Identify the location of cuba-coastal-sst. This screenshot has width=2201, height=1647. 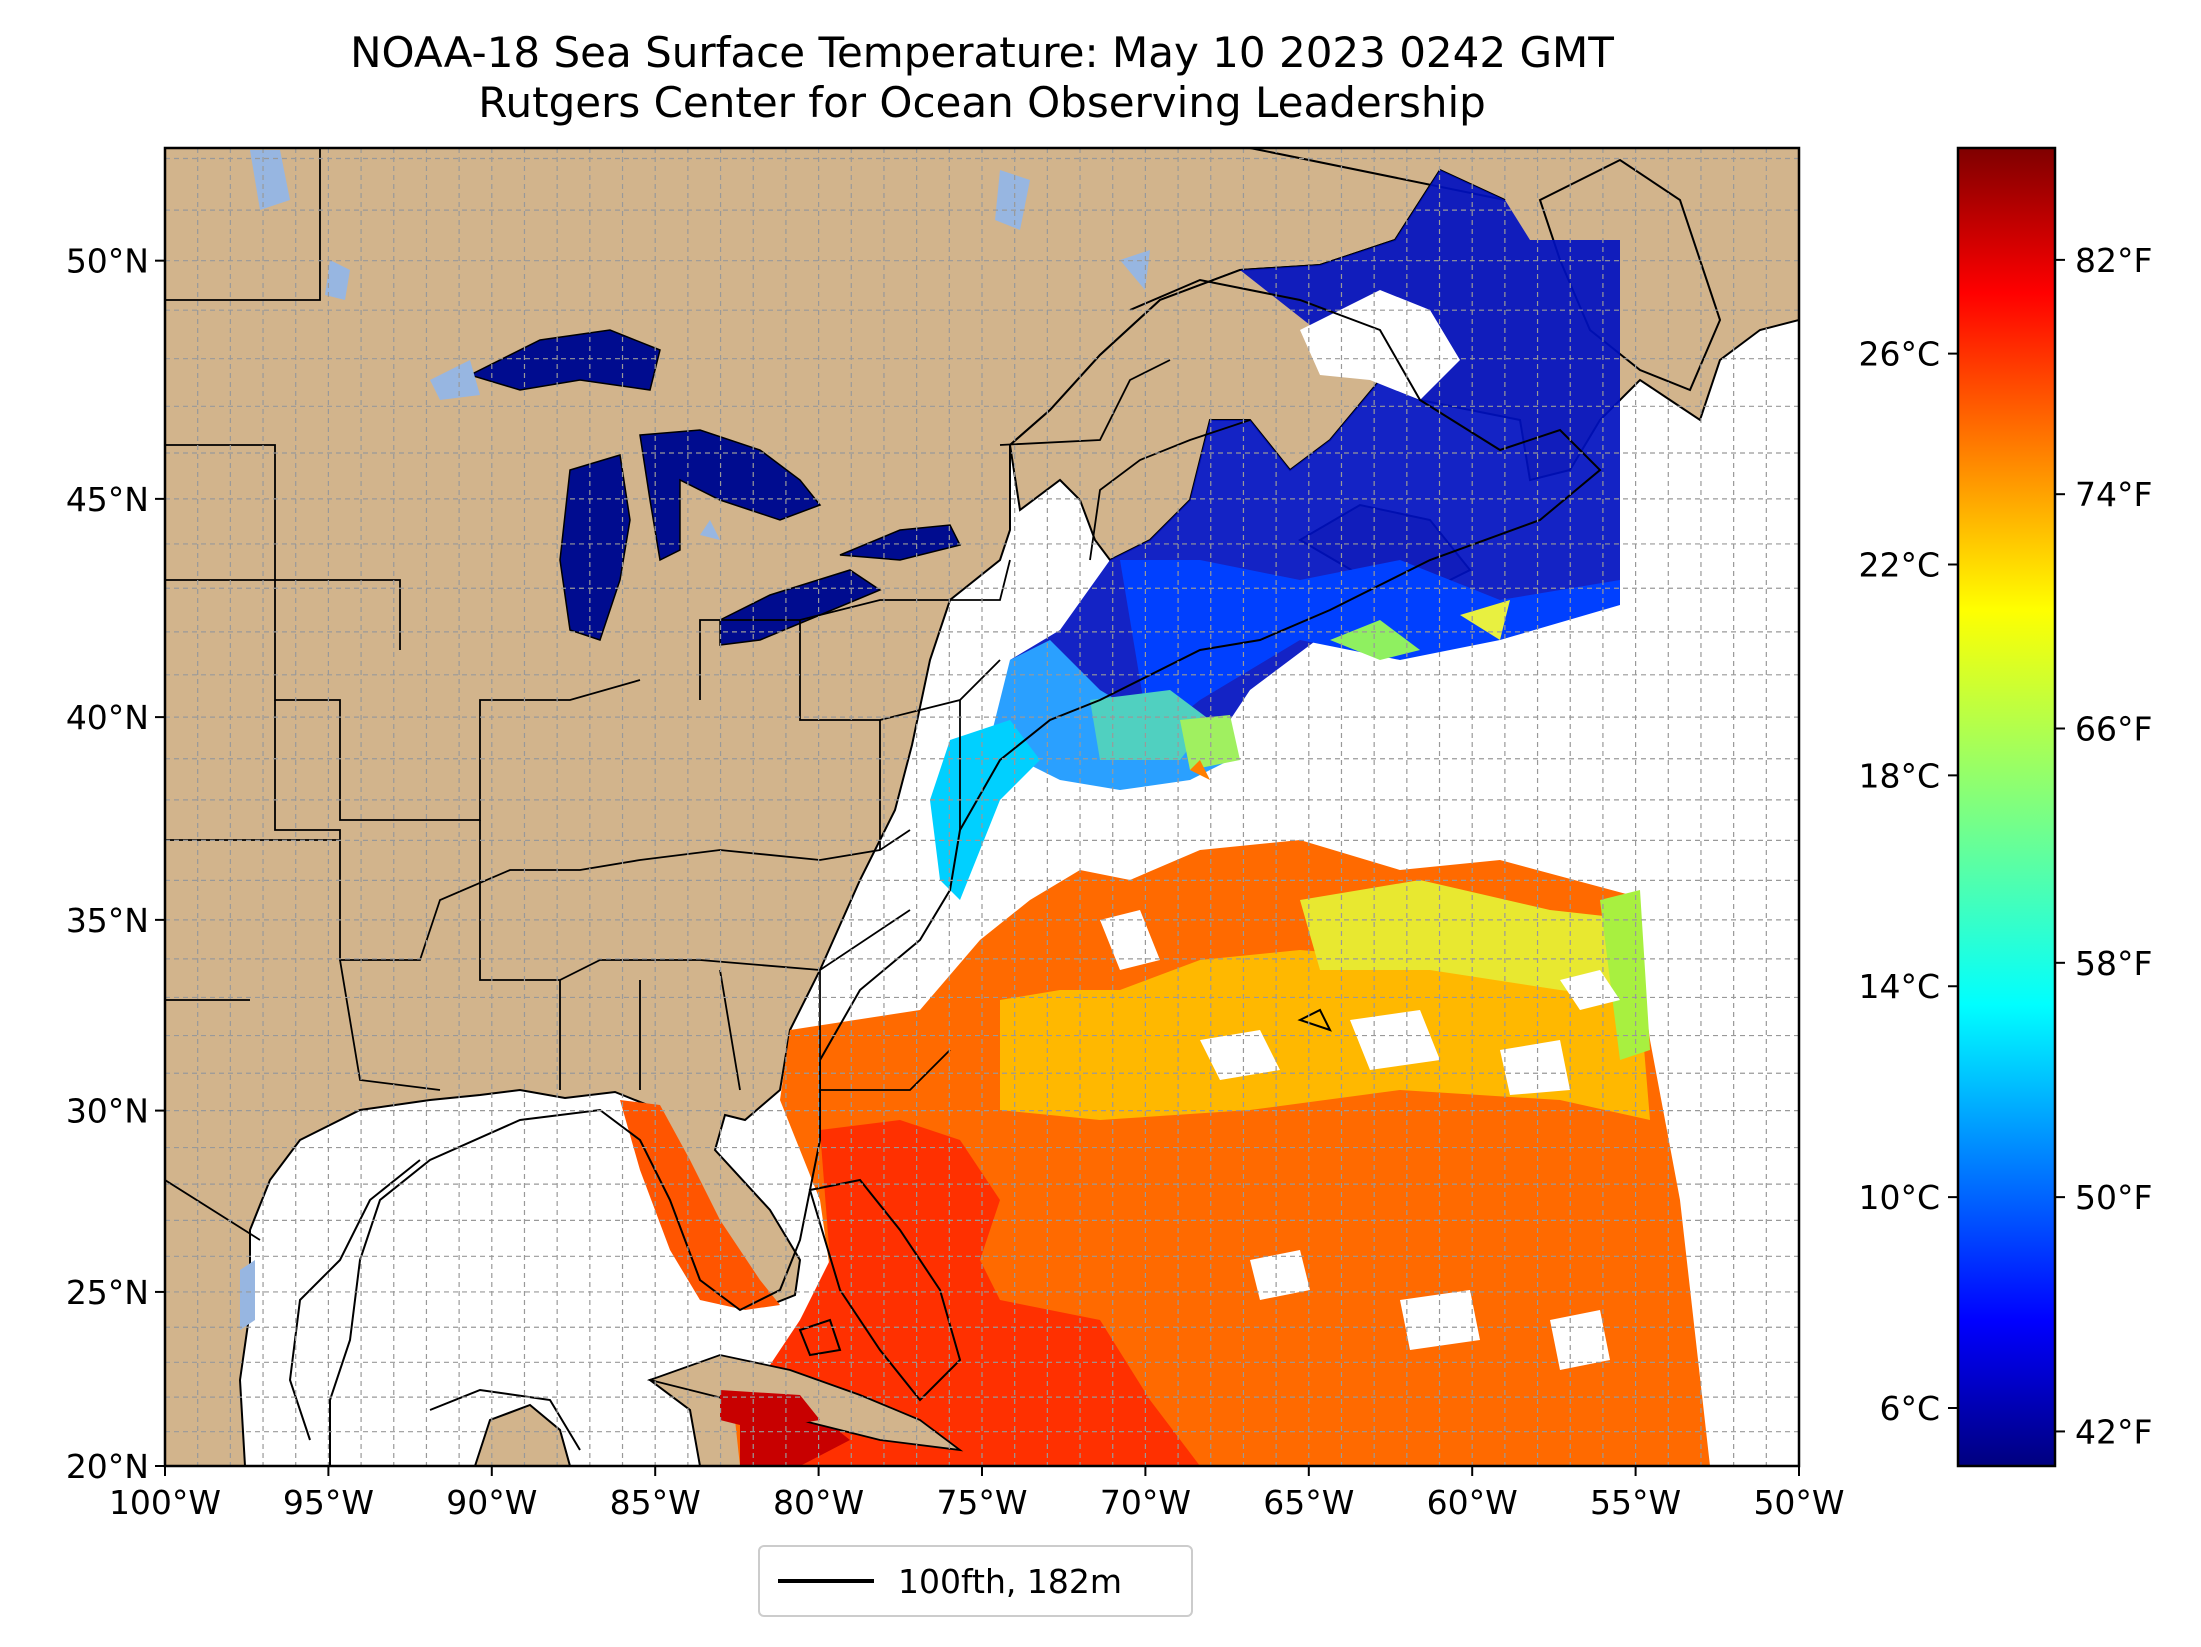
(770, 1410).